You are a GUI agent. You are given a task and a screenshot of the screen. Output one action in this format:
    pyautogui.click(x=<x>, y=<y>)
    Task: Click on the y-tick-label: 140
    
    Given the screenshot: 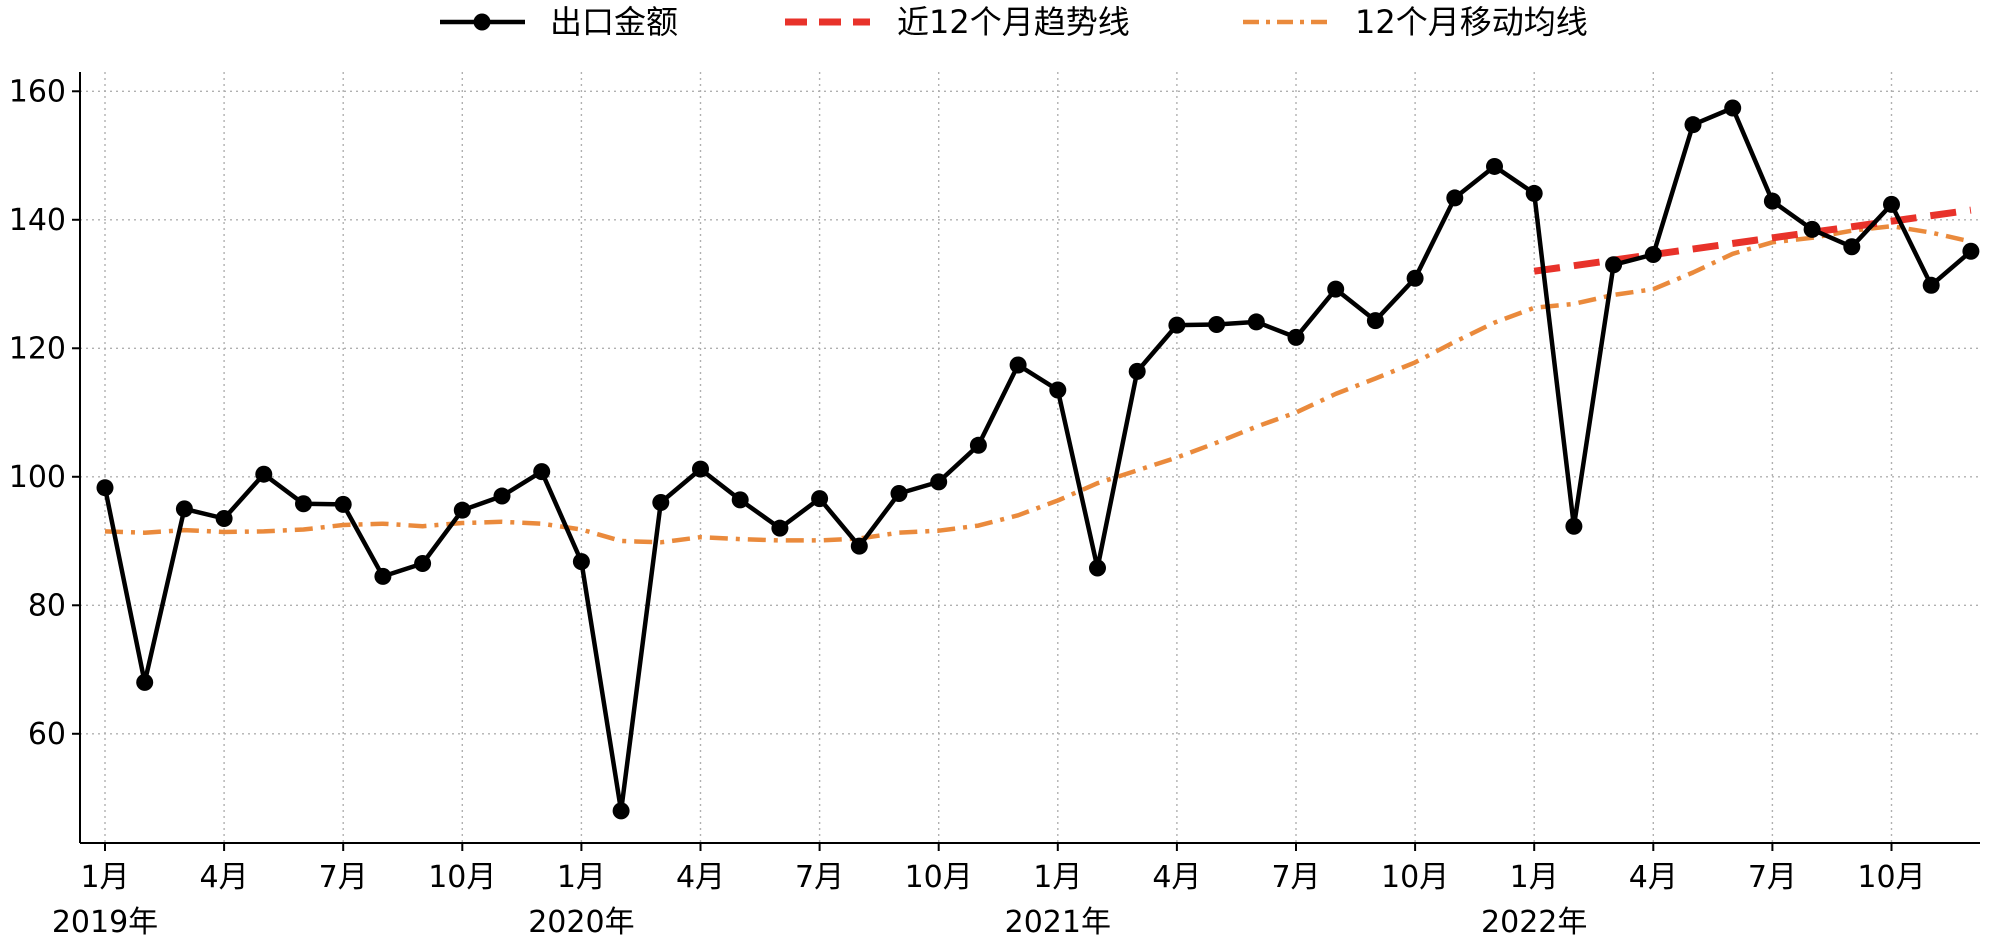 What is the action you would take?
    pyautogui.click(x=37, y=220)
    